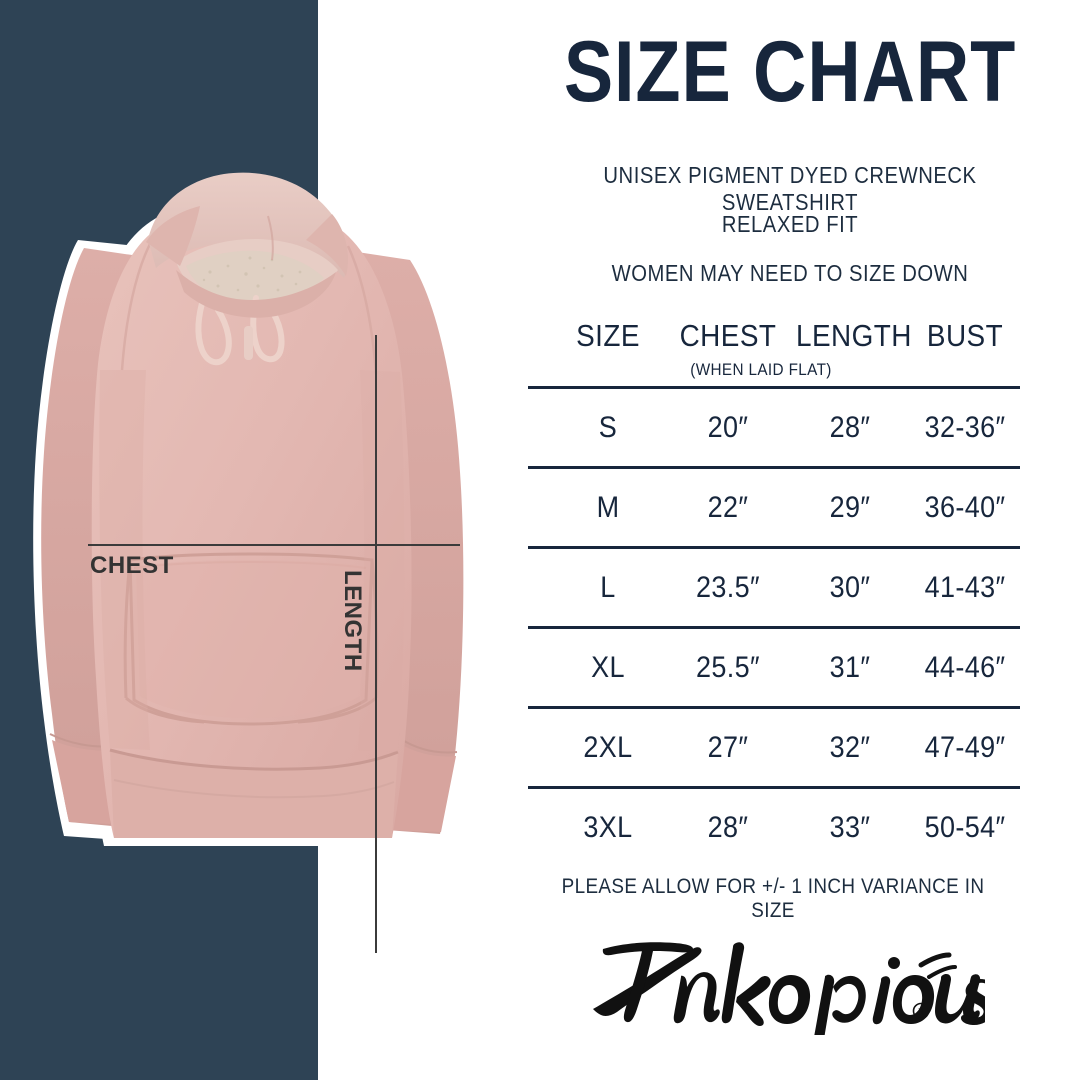 The width and height of the screenshot is (1080, 1080). Describe the element at coordinates (850, 667) in the screenshot. I see `cell-length: 31″` at that location.